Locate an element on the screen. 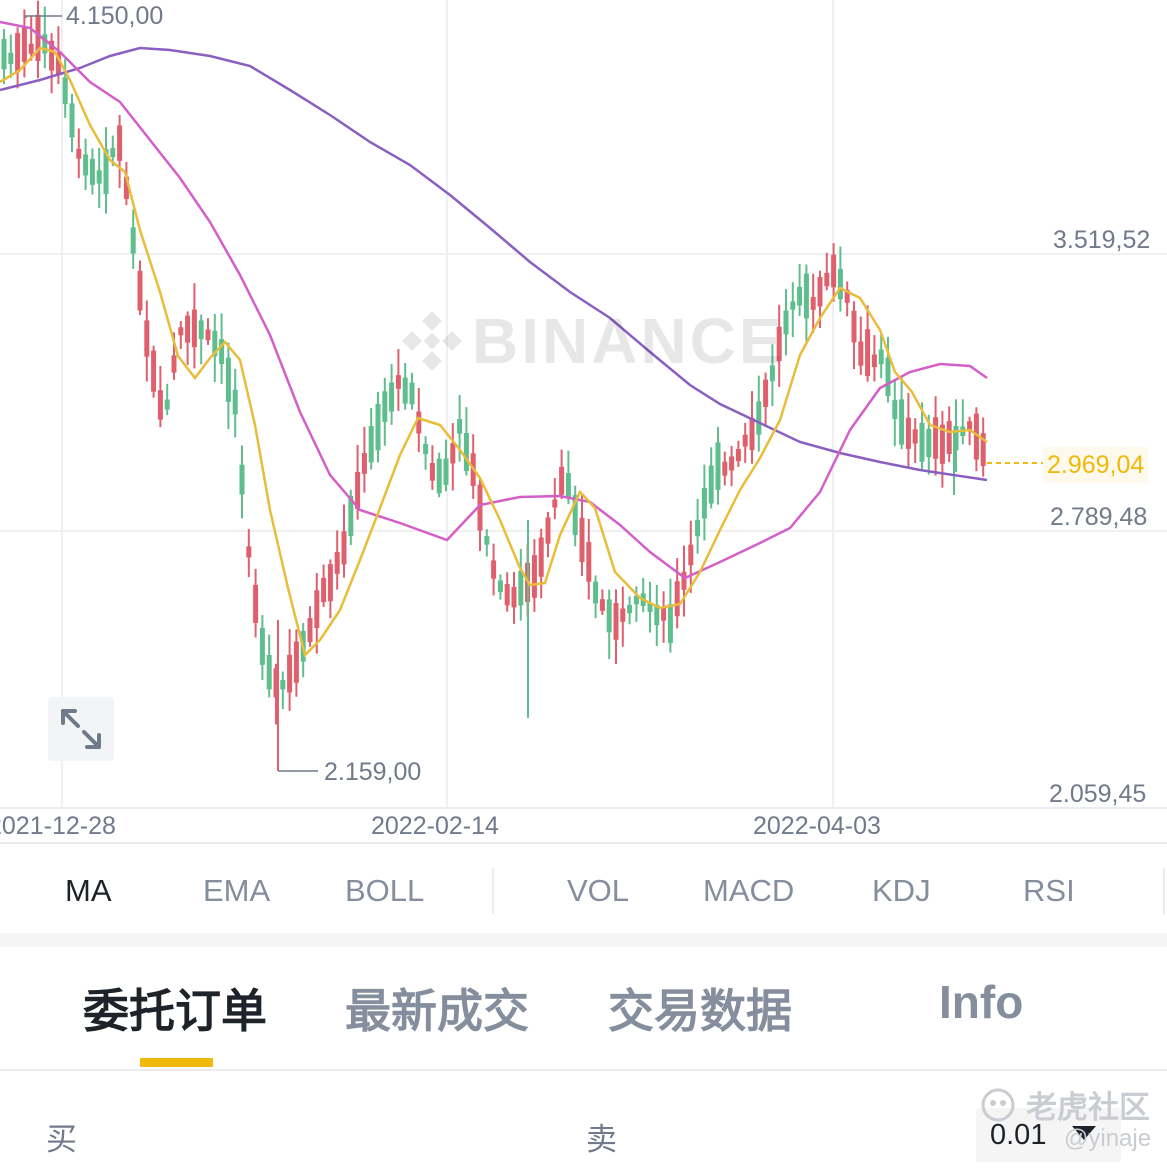 The image size is (1167, 1168). tab-info: Info is located at coordinates (981, 1002).